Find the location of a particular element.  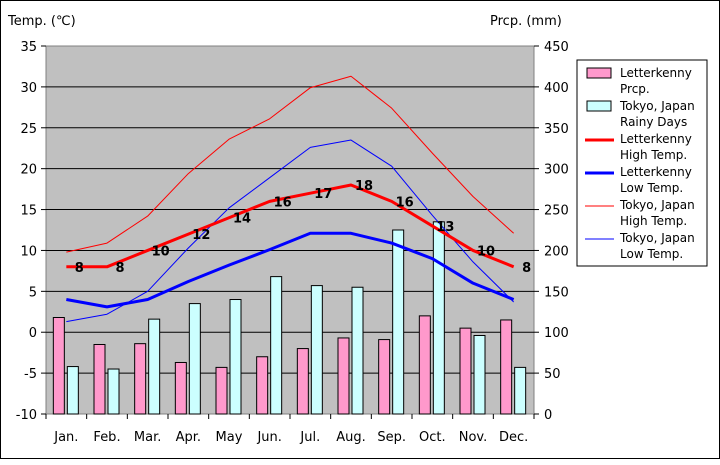

left-tick-label: 35 is located at coordinates (28, 47).